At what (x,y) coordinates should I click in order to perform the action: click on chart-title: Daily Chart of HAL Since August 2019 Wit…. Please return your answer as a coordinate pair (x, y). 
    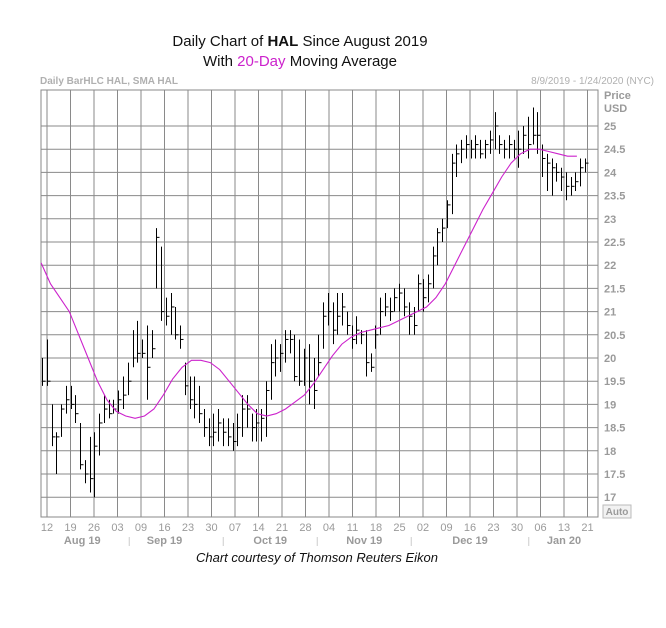
    Looking at the image, I should click on (300, 52).